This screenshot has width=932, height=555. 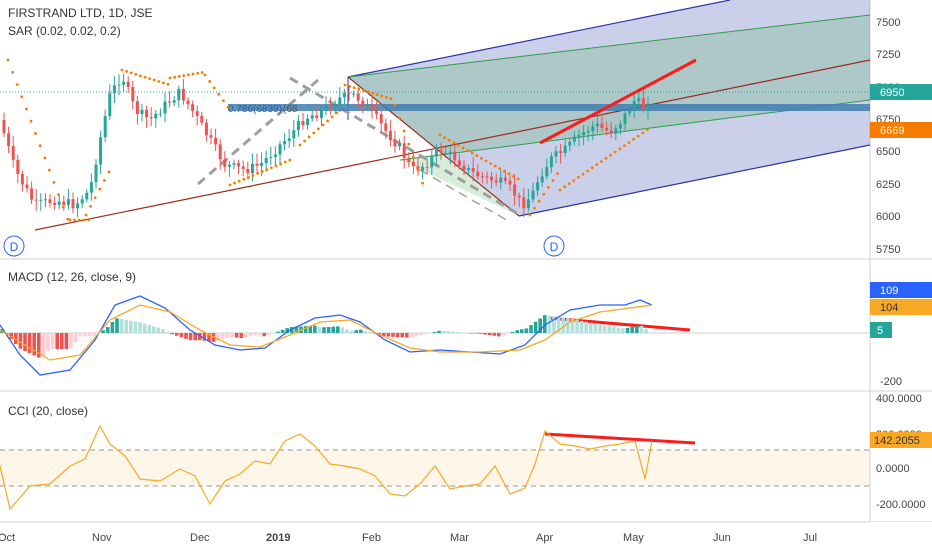 What do you see at coordinates (888, 152) in the screenshot?
I see `price-tick: 6500` at bounding box center [888, 152].